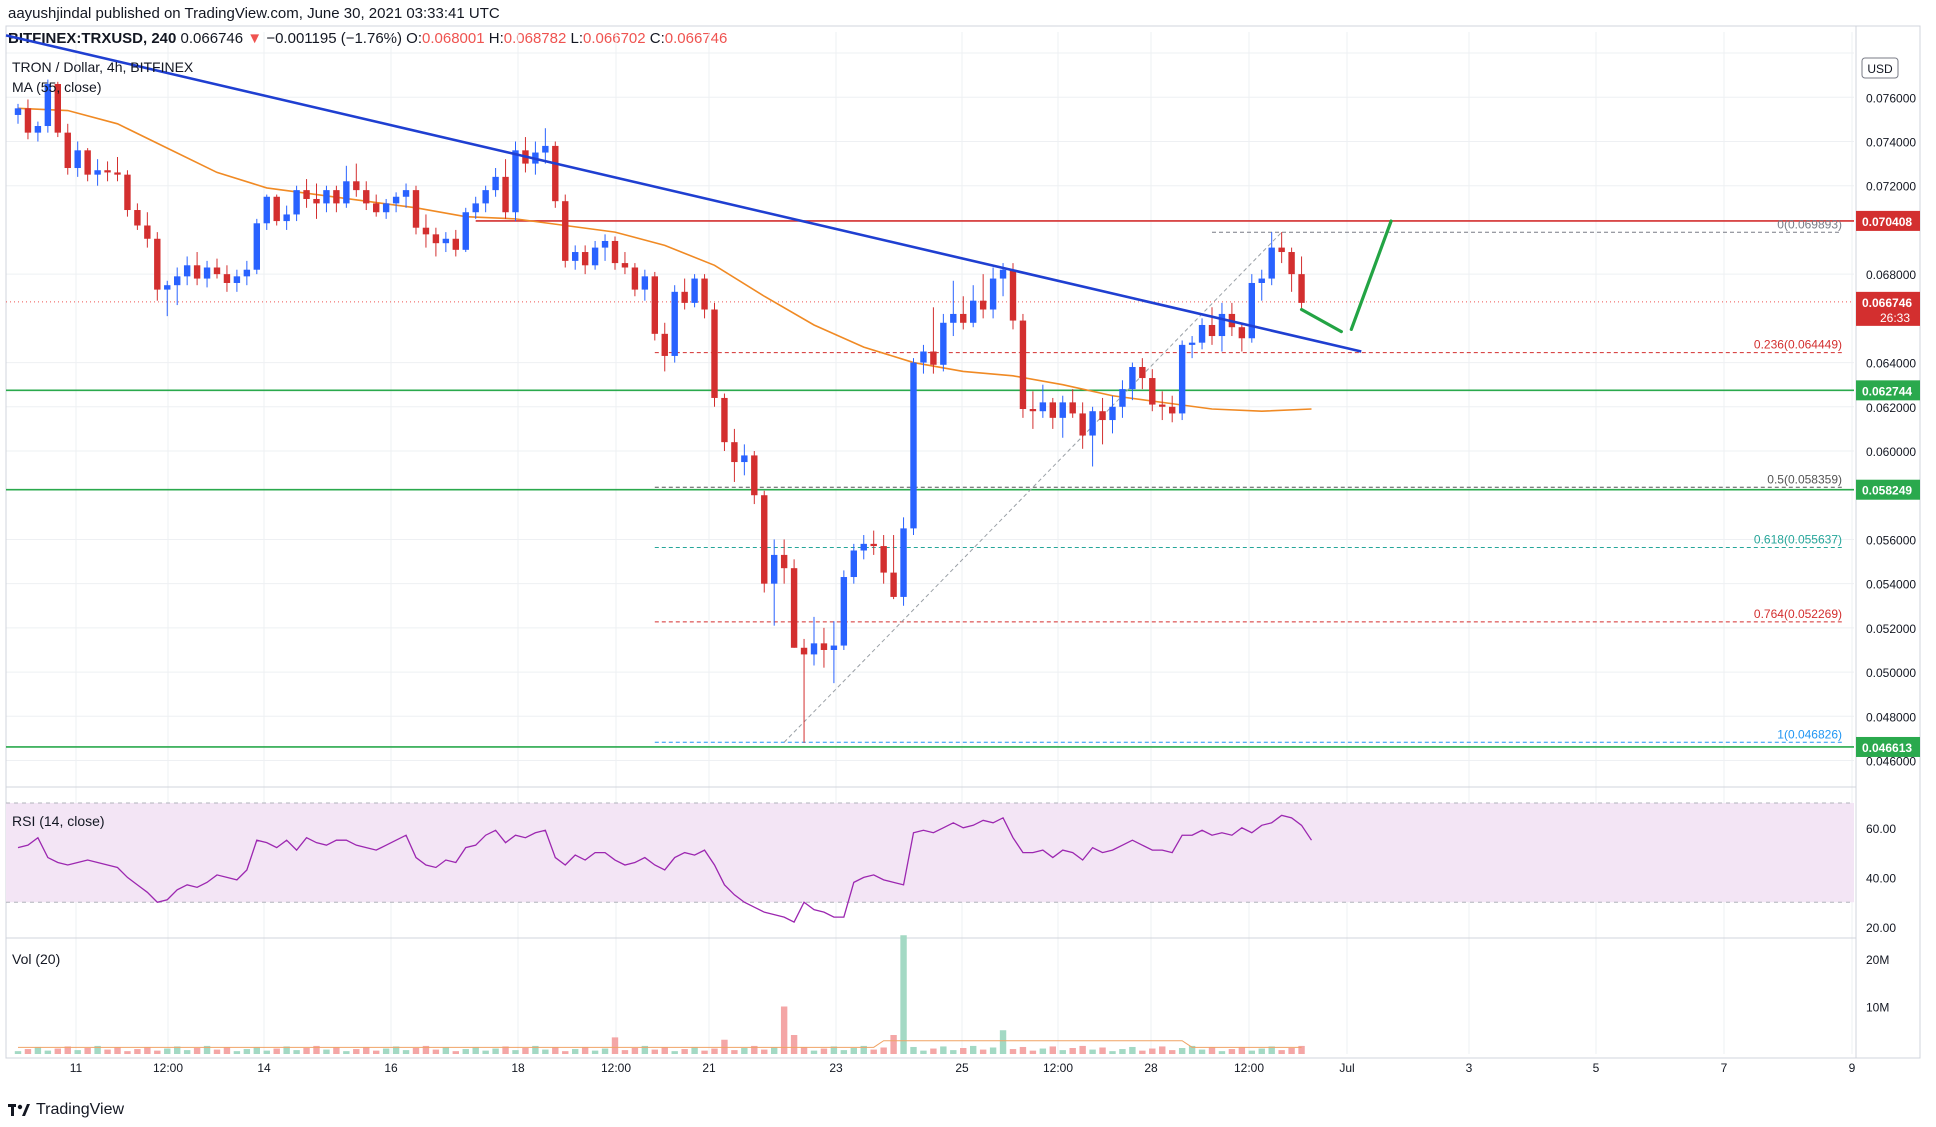  Describe the element at coordinates (1804, 479) in the screenshot. I see `fib-level-label: 0.5(0.058359)` at that location.